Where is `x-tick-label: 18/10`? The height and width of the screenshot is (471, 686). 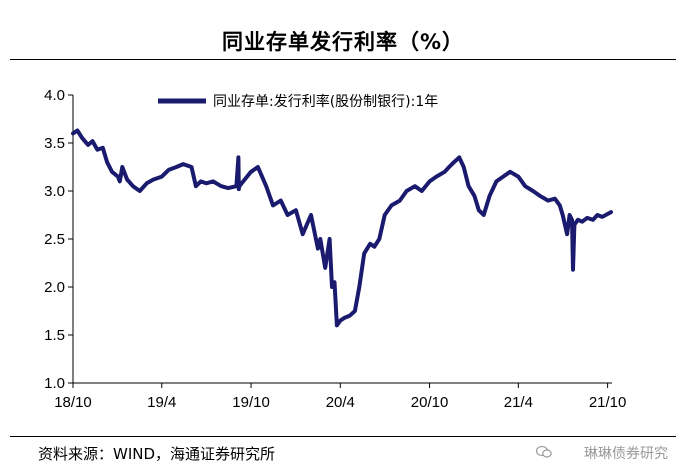
x-tick-label: 18/10 is located at coordinates (73, 402).